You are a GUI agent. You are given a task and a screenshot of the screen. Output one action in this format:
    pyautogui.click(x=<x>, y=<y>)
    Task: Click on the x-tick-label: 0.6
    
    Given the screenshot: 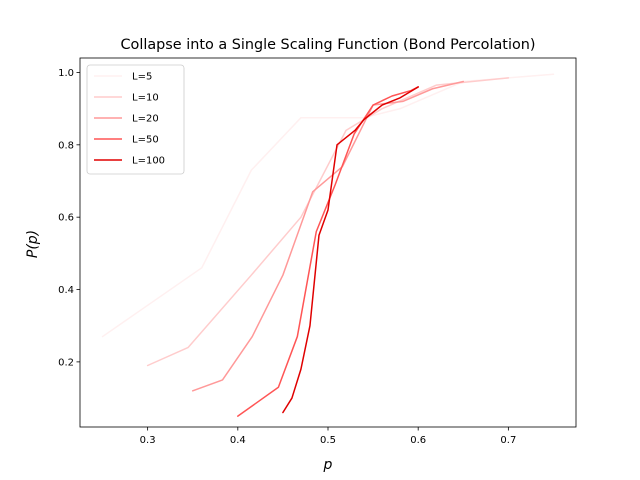 What is the action you would take?
    pyautogui.click(x=418, y=440)
    